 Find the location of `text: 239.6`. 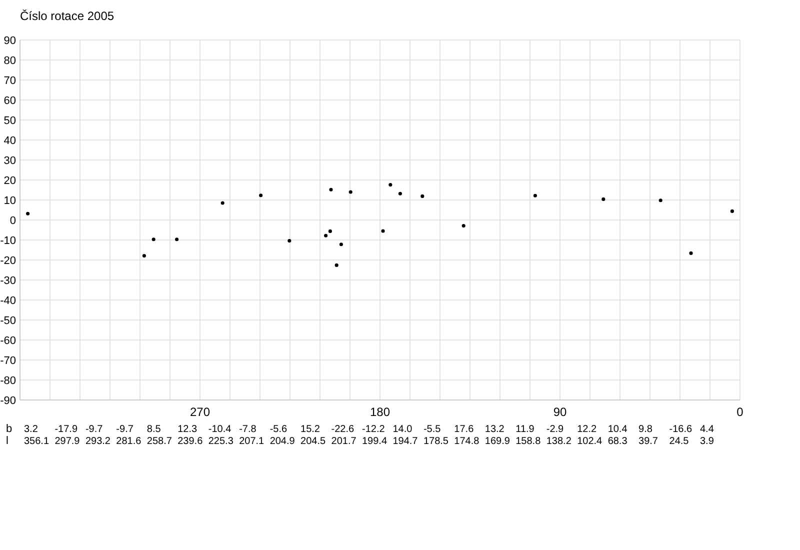

text: 239.6 is located at coordinates (191, 441).